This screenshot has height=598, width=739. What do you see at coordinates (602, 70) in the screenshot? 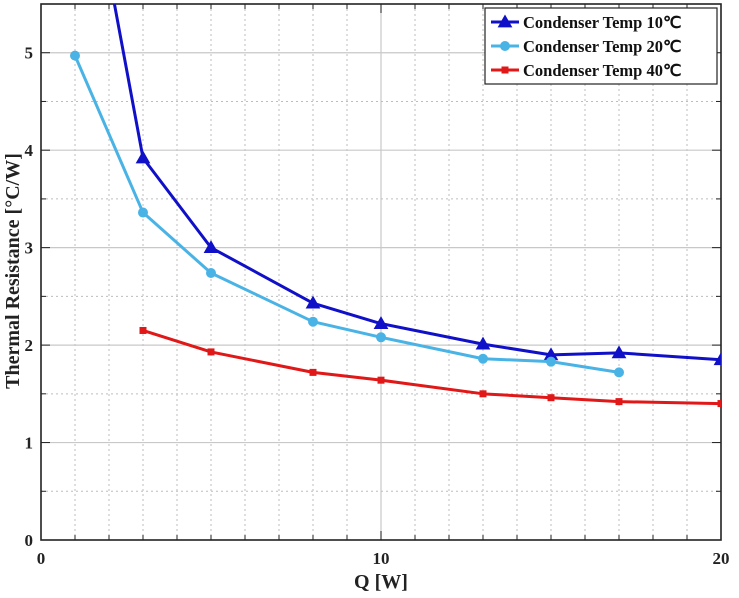
I see `legend-label: Condenser Temp 40℃` at bounding box center [602, 70].